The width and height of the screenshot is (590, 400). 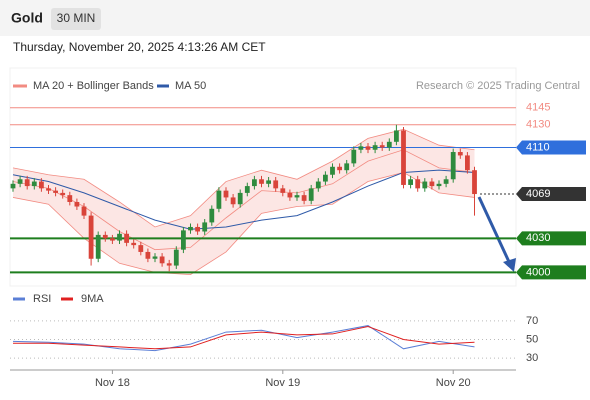 What do you see at coordinates (538, 272) in the screenshot?
I see `level-label: 4000` at bounding box center [538, 272].